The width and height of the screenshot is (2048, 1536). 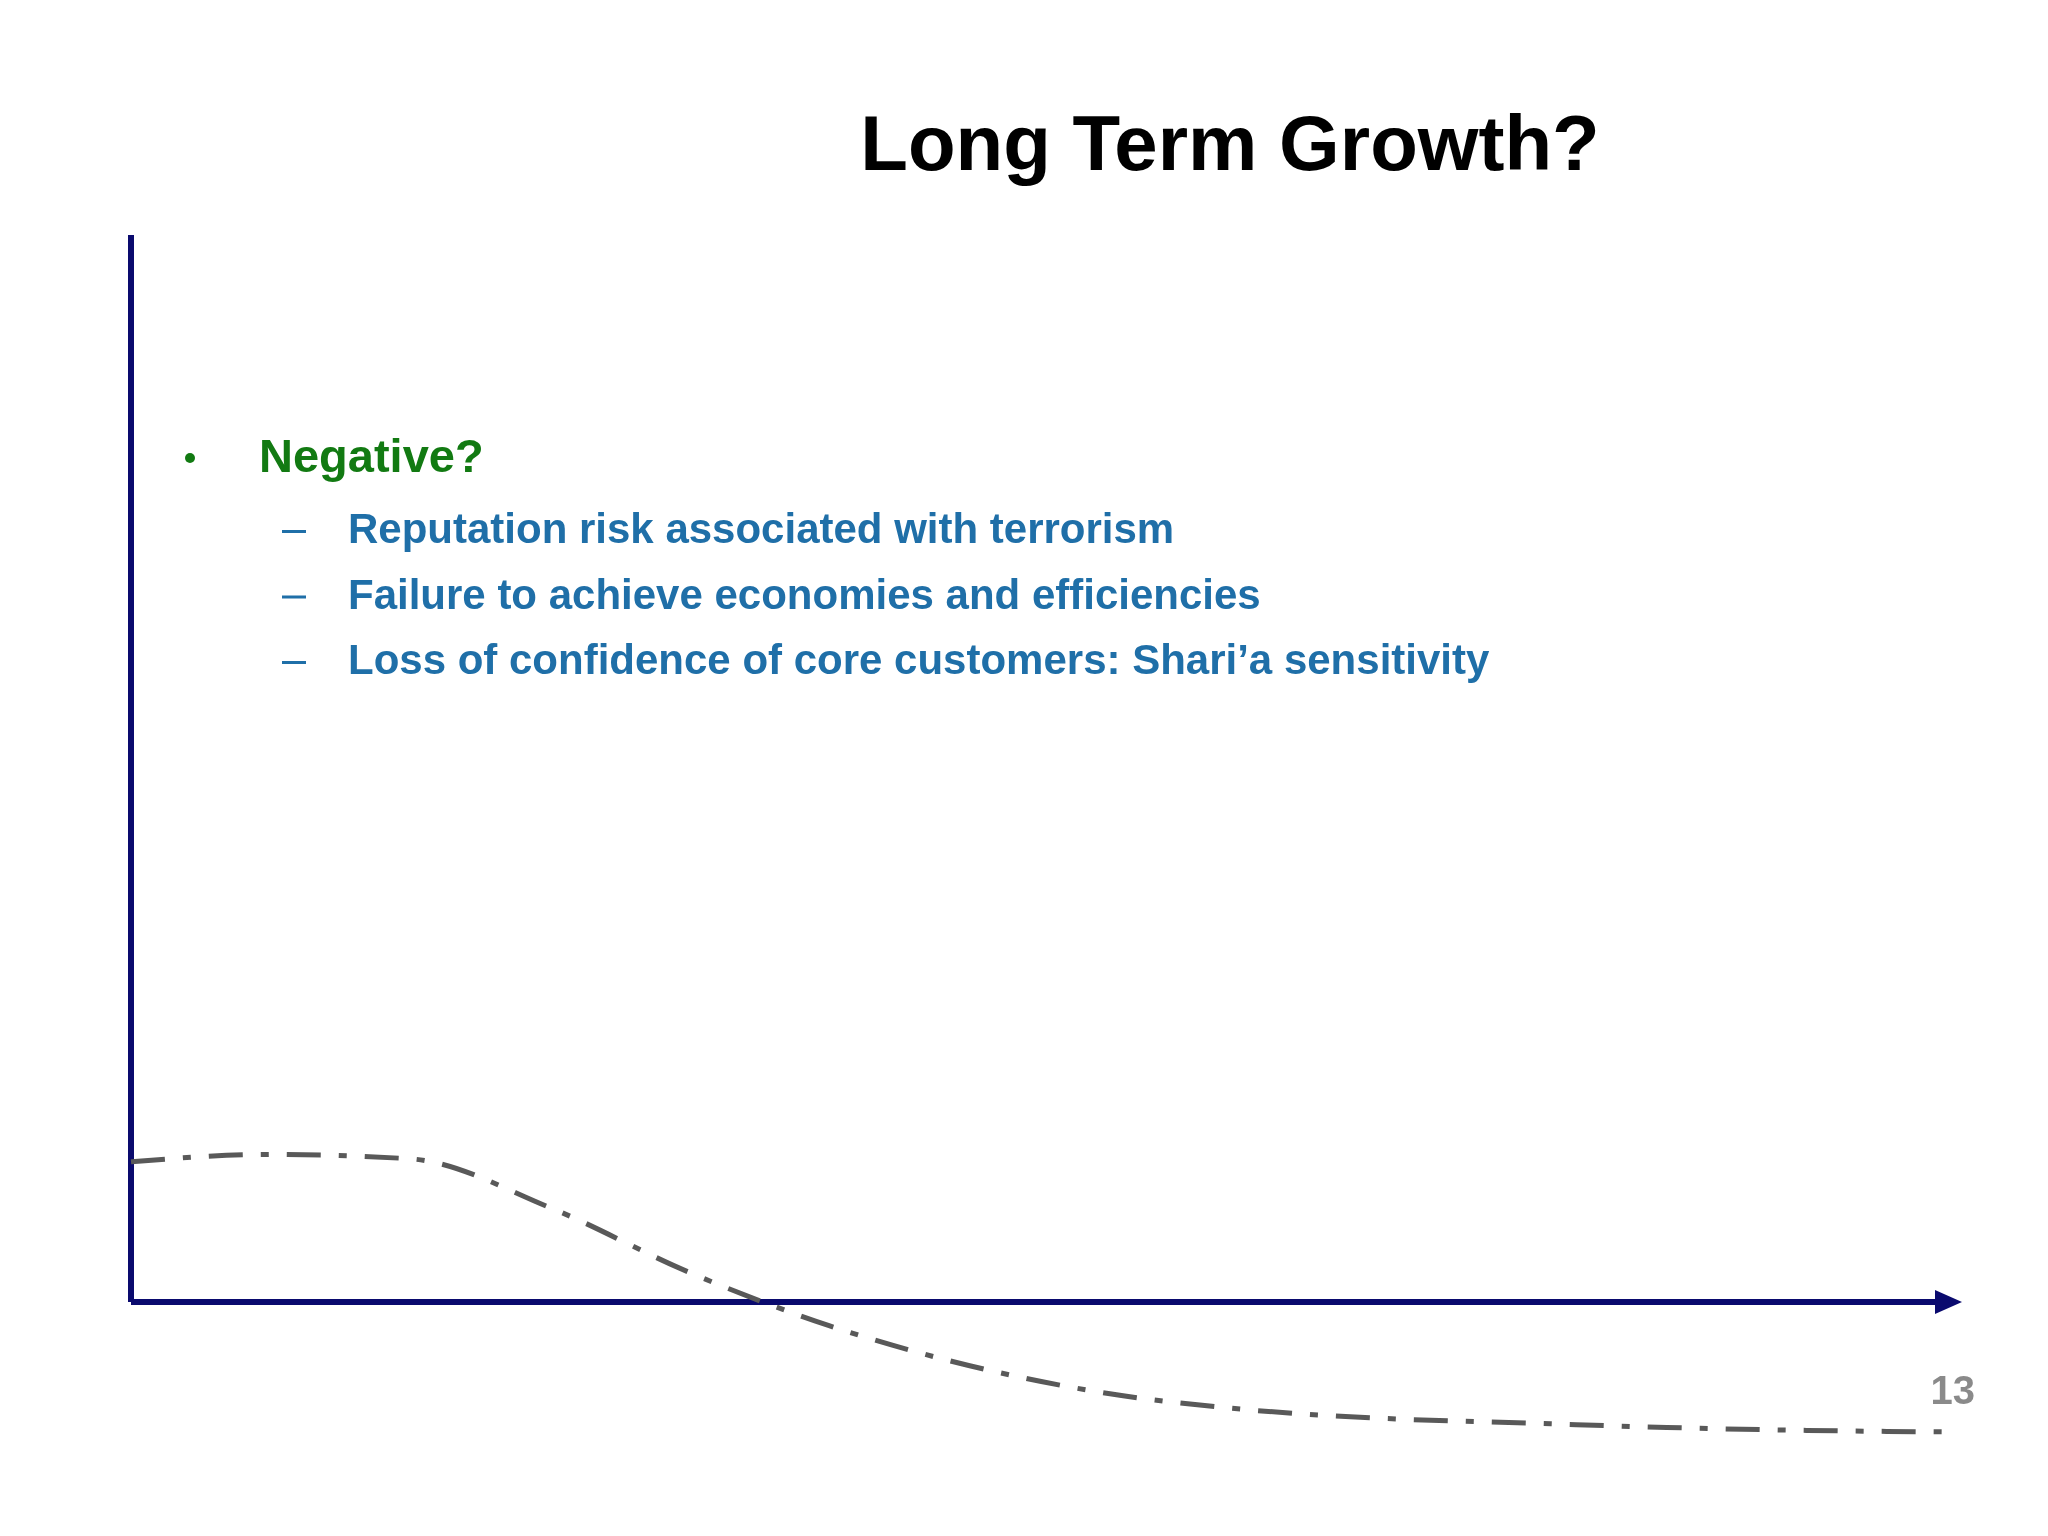 What do you see at coordinates (1230, 143) in the screenshot?
I see `chart-title: Long Term Growth?` at bounding box center [1230, 143].